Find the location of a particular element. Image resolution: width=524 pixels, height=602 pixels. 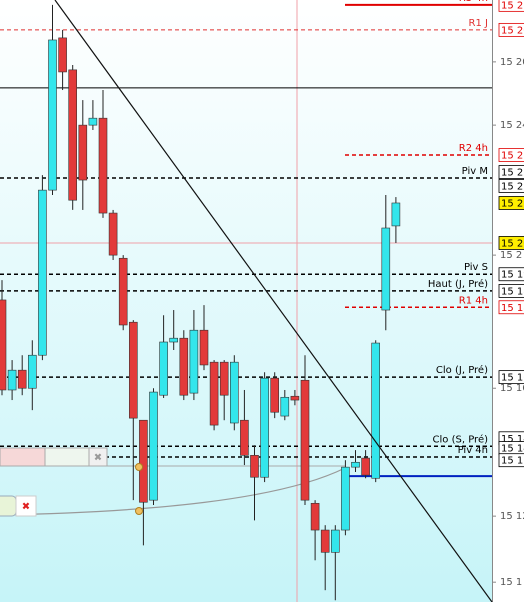

y-tick-label: 15 12 is located at coordinates (512, 516).